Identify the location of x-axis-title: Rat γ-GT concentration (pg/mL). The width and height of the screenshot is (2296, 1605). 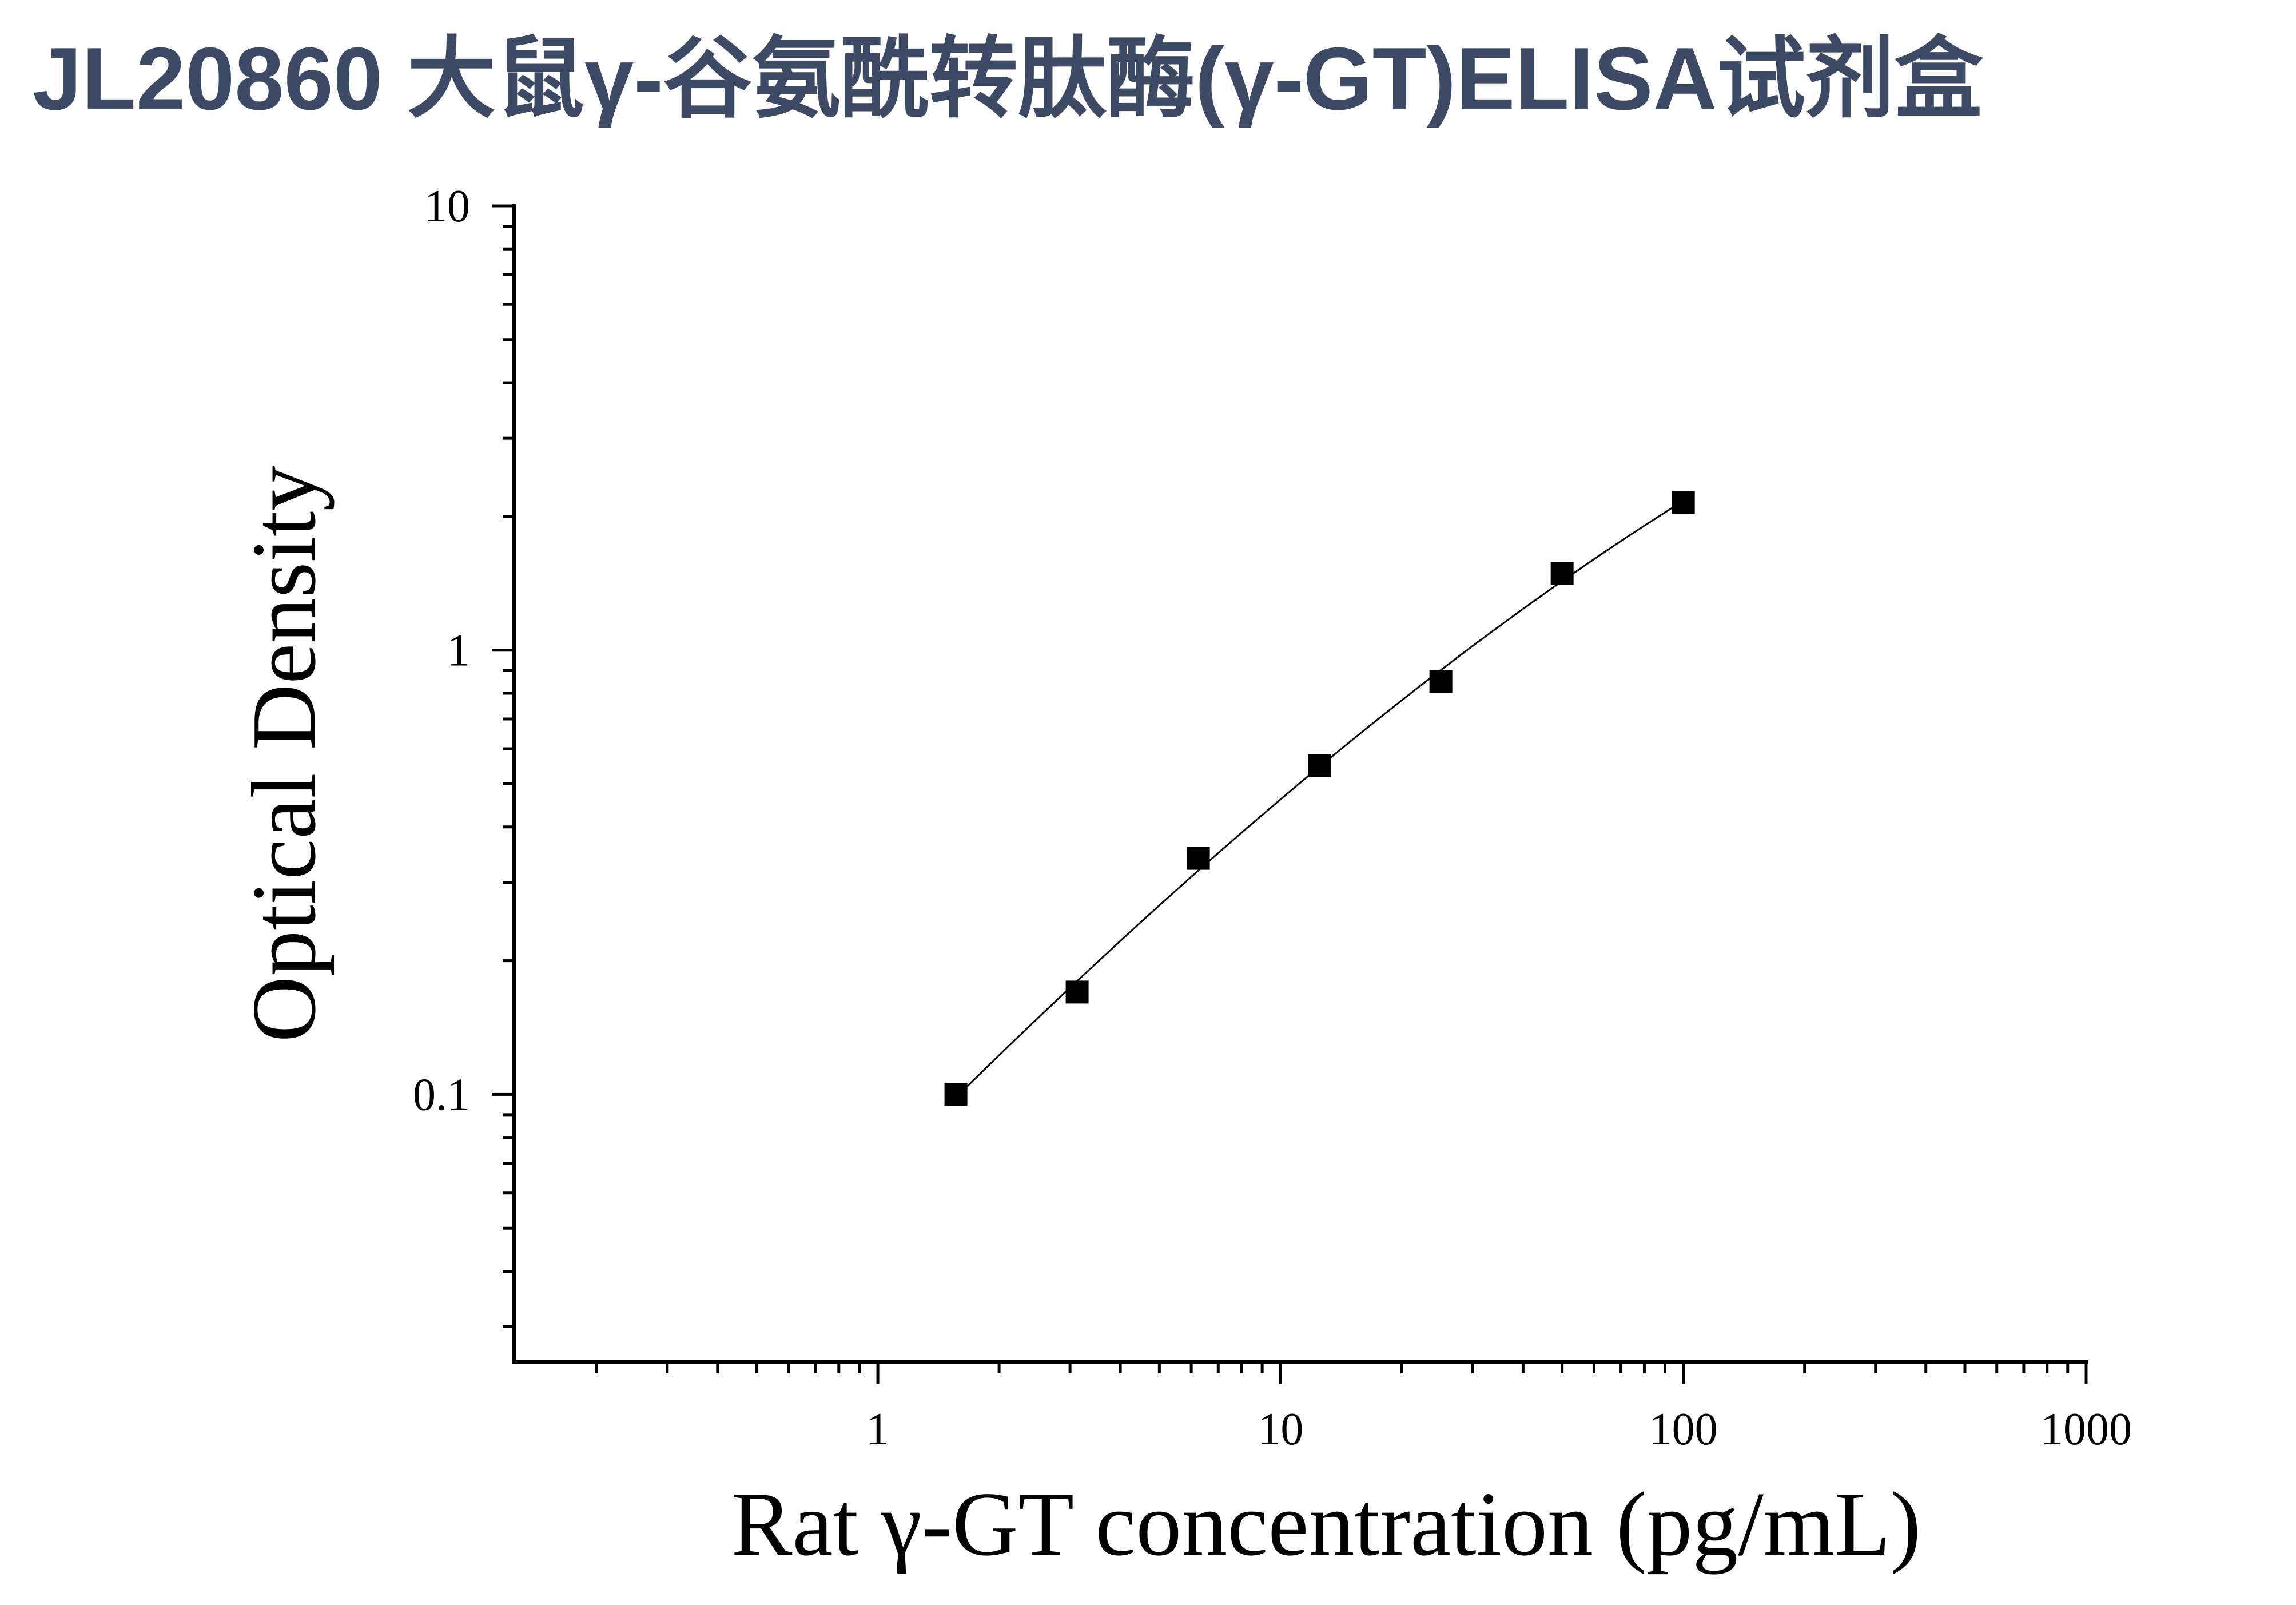
(1326, 1524).